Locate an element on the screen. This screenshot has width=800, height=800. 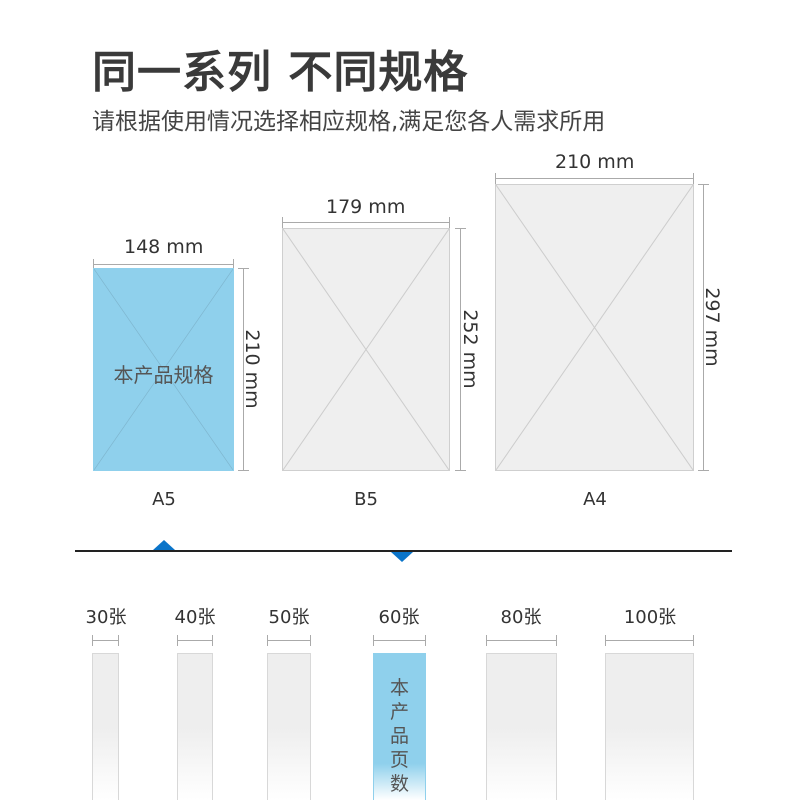
a5-height-dimension is located at coordinates (243, 369).